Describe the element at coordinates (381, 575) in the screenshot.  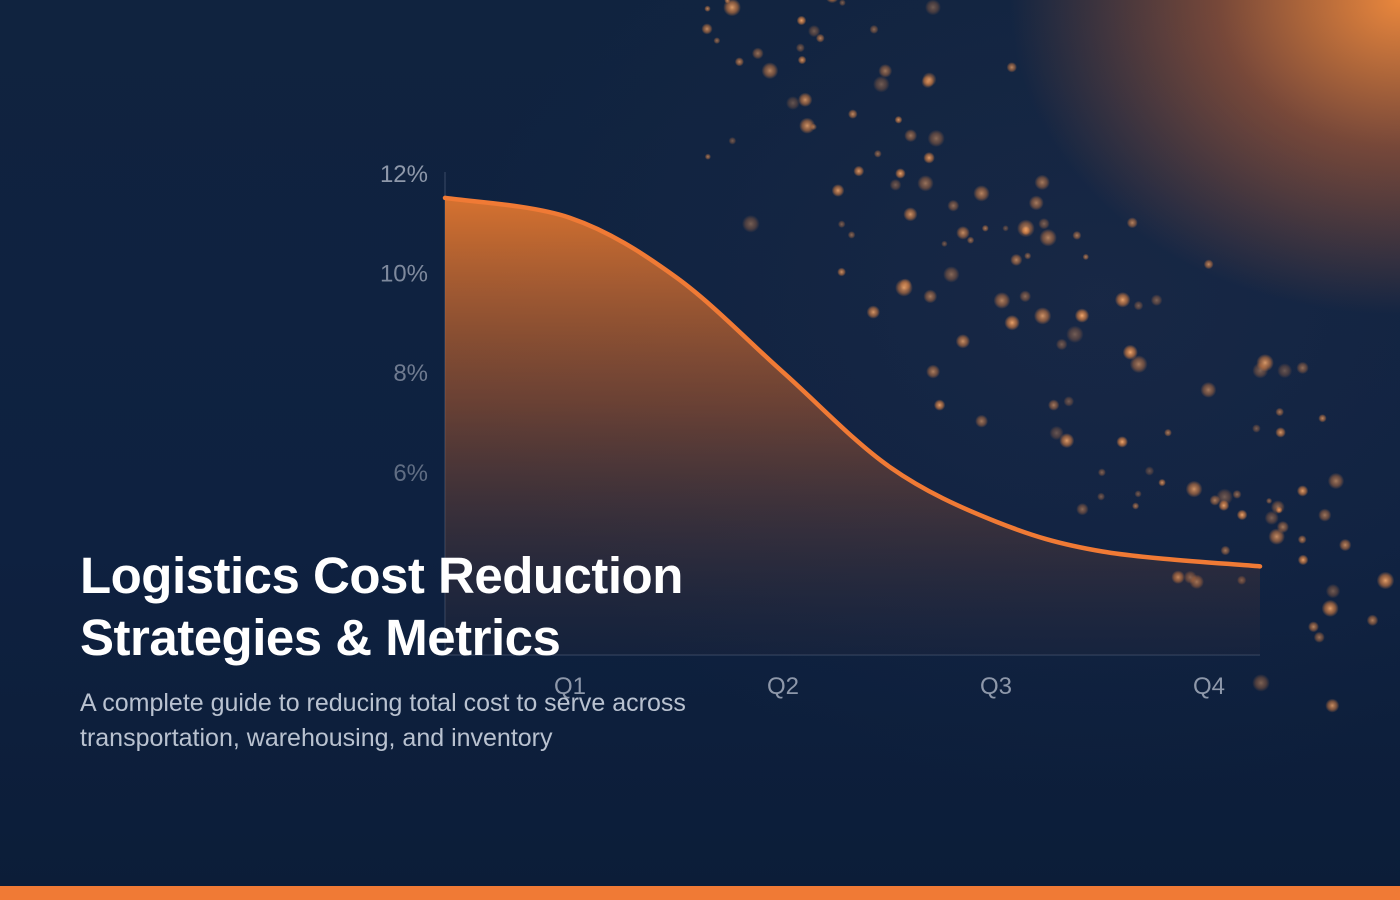
I see `title-line-1: Logistics Cost Reduction` at that location.